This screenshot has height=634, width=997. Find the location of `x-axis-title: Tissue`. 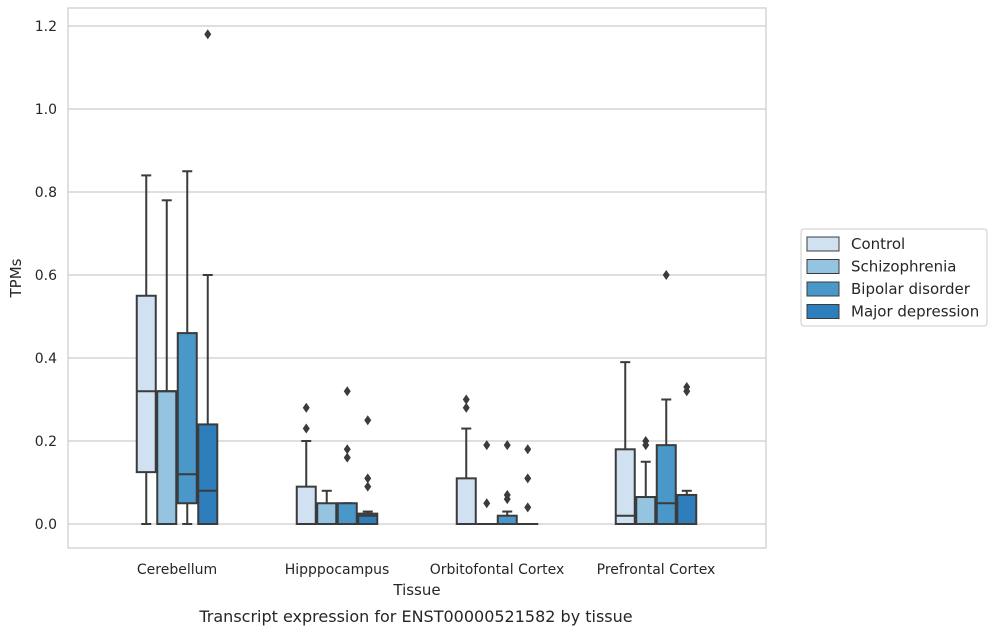

x-axis-title: Tissue is located at coordinates (416, 590).